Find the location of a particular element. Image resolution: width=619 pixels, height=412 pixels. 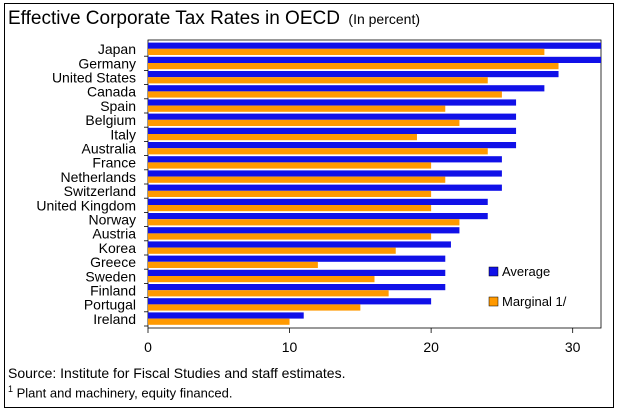

category-label: Italy is located at coordinates (123, 134).